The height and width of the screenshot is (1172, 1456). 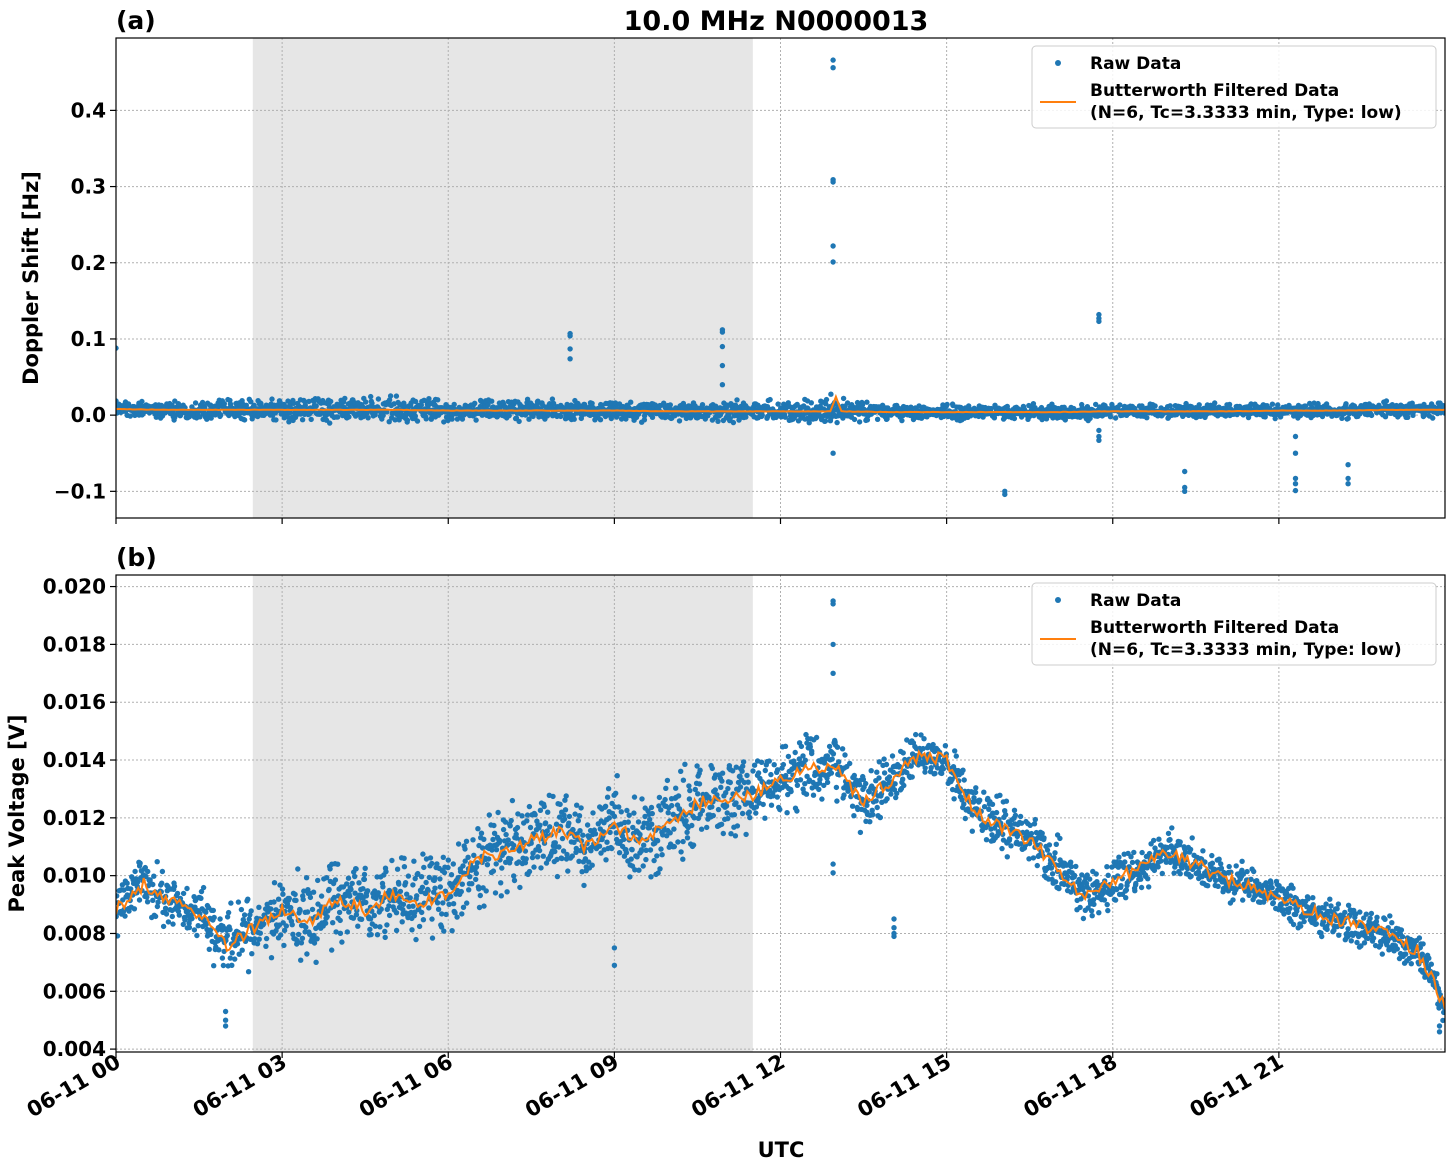 What do you see at coordinates (776, 21) in the screenshot?
I see `figure-title: 10.0 MHz N0000013` at bounding box center [776, 21].